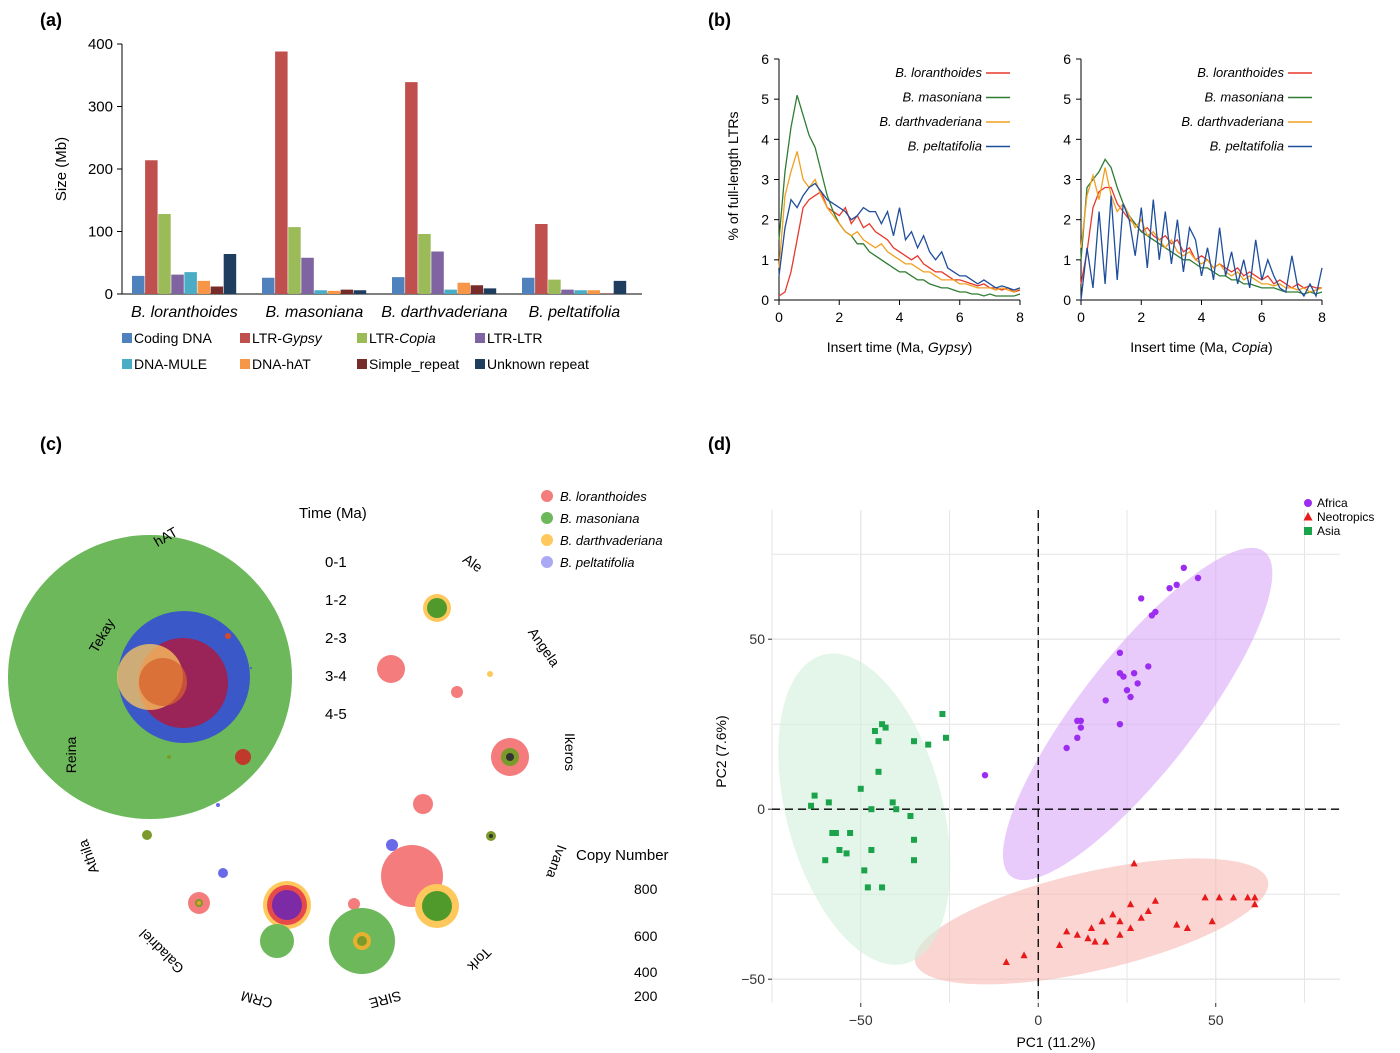 Image resolution: width=1400 pixels, height=1053 pixels. Describe the element at coordinates (1329, 531) in the screenshot. I see `legend-label: Asia` at that location.